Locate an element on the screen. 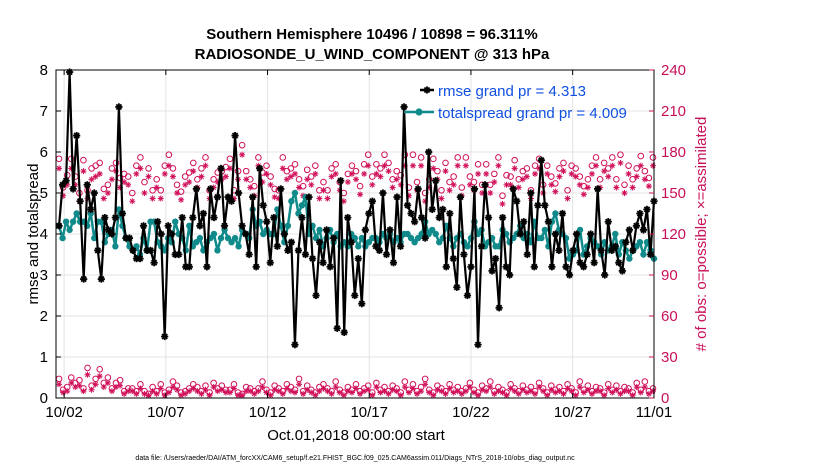 The width and height of the screenshot is (830, 470). legend-rmse-marker is located at coordinates (427, 90).